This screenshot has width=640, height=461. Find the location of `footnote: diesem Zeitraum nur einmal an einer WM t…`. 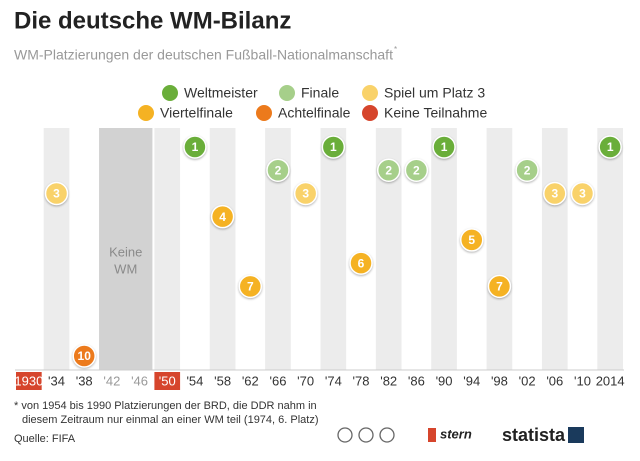

footnote: diesem Zeitraum nur einmal an einer WM t… is located at coordinates (170, 420).